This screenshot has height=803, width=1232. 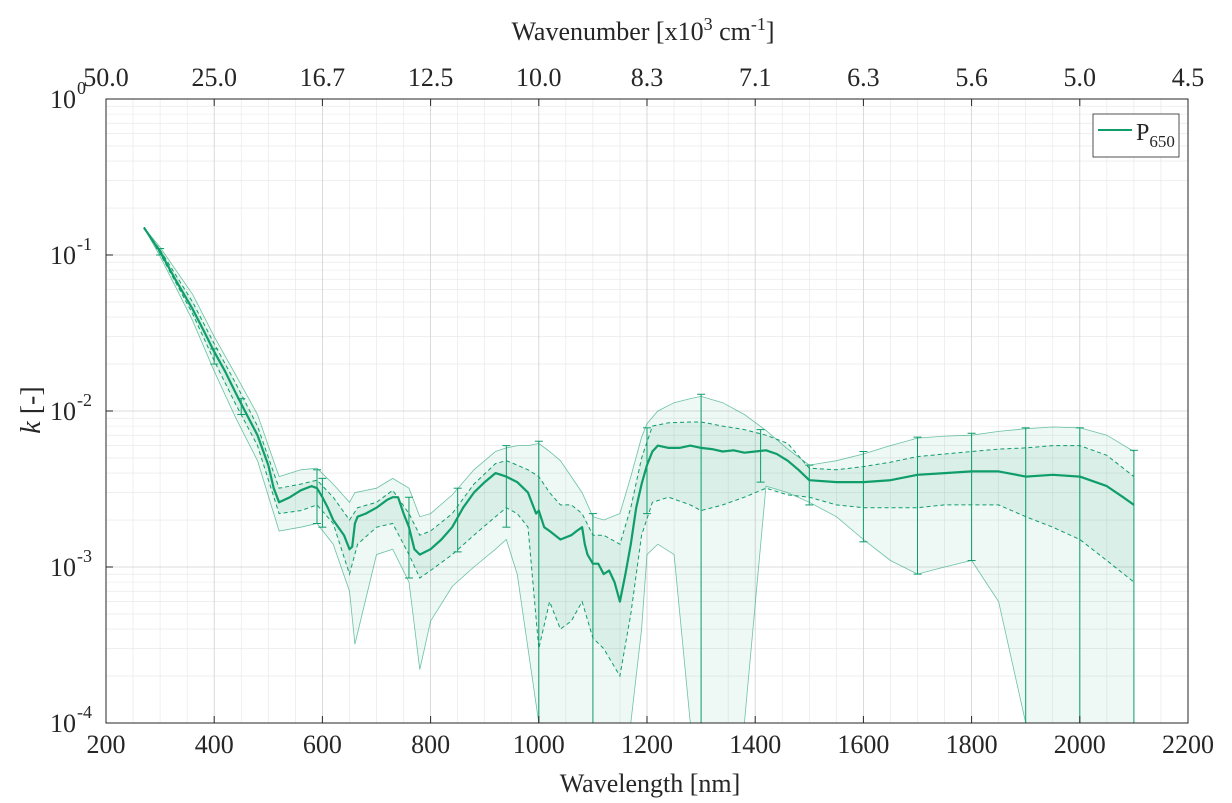 What do you see at coordinates (322, 744) in the screenshot?
I see `x-tick-label: 600` at bounding box center [322, 744].